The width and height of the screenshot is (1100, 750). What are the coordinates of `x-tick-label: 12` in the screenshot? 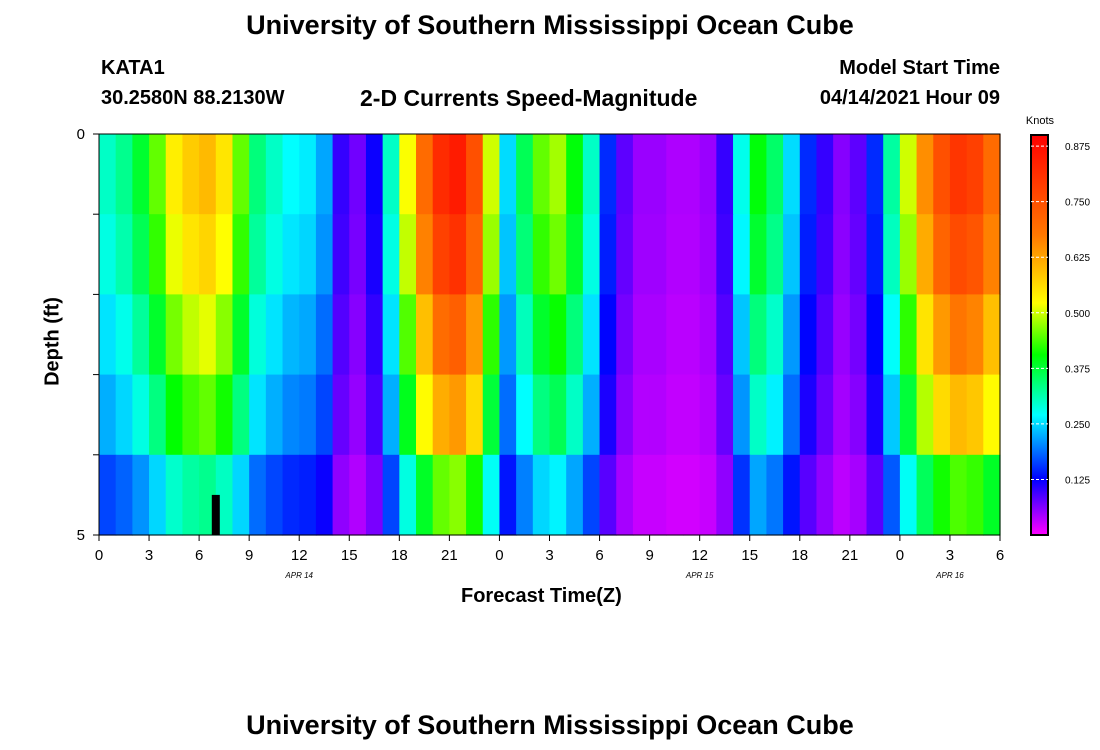 It's located at (299, 555).